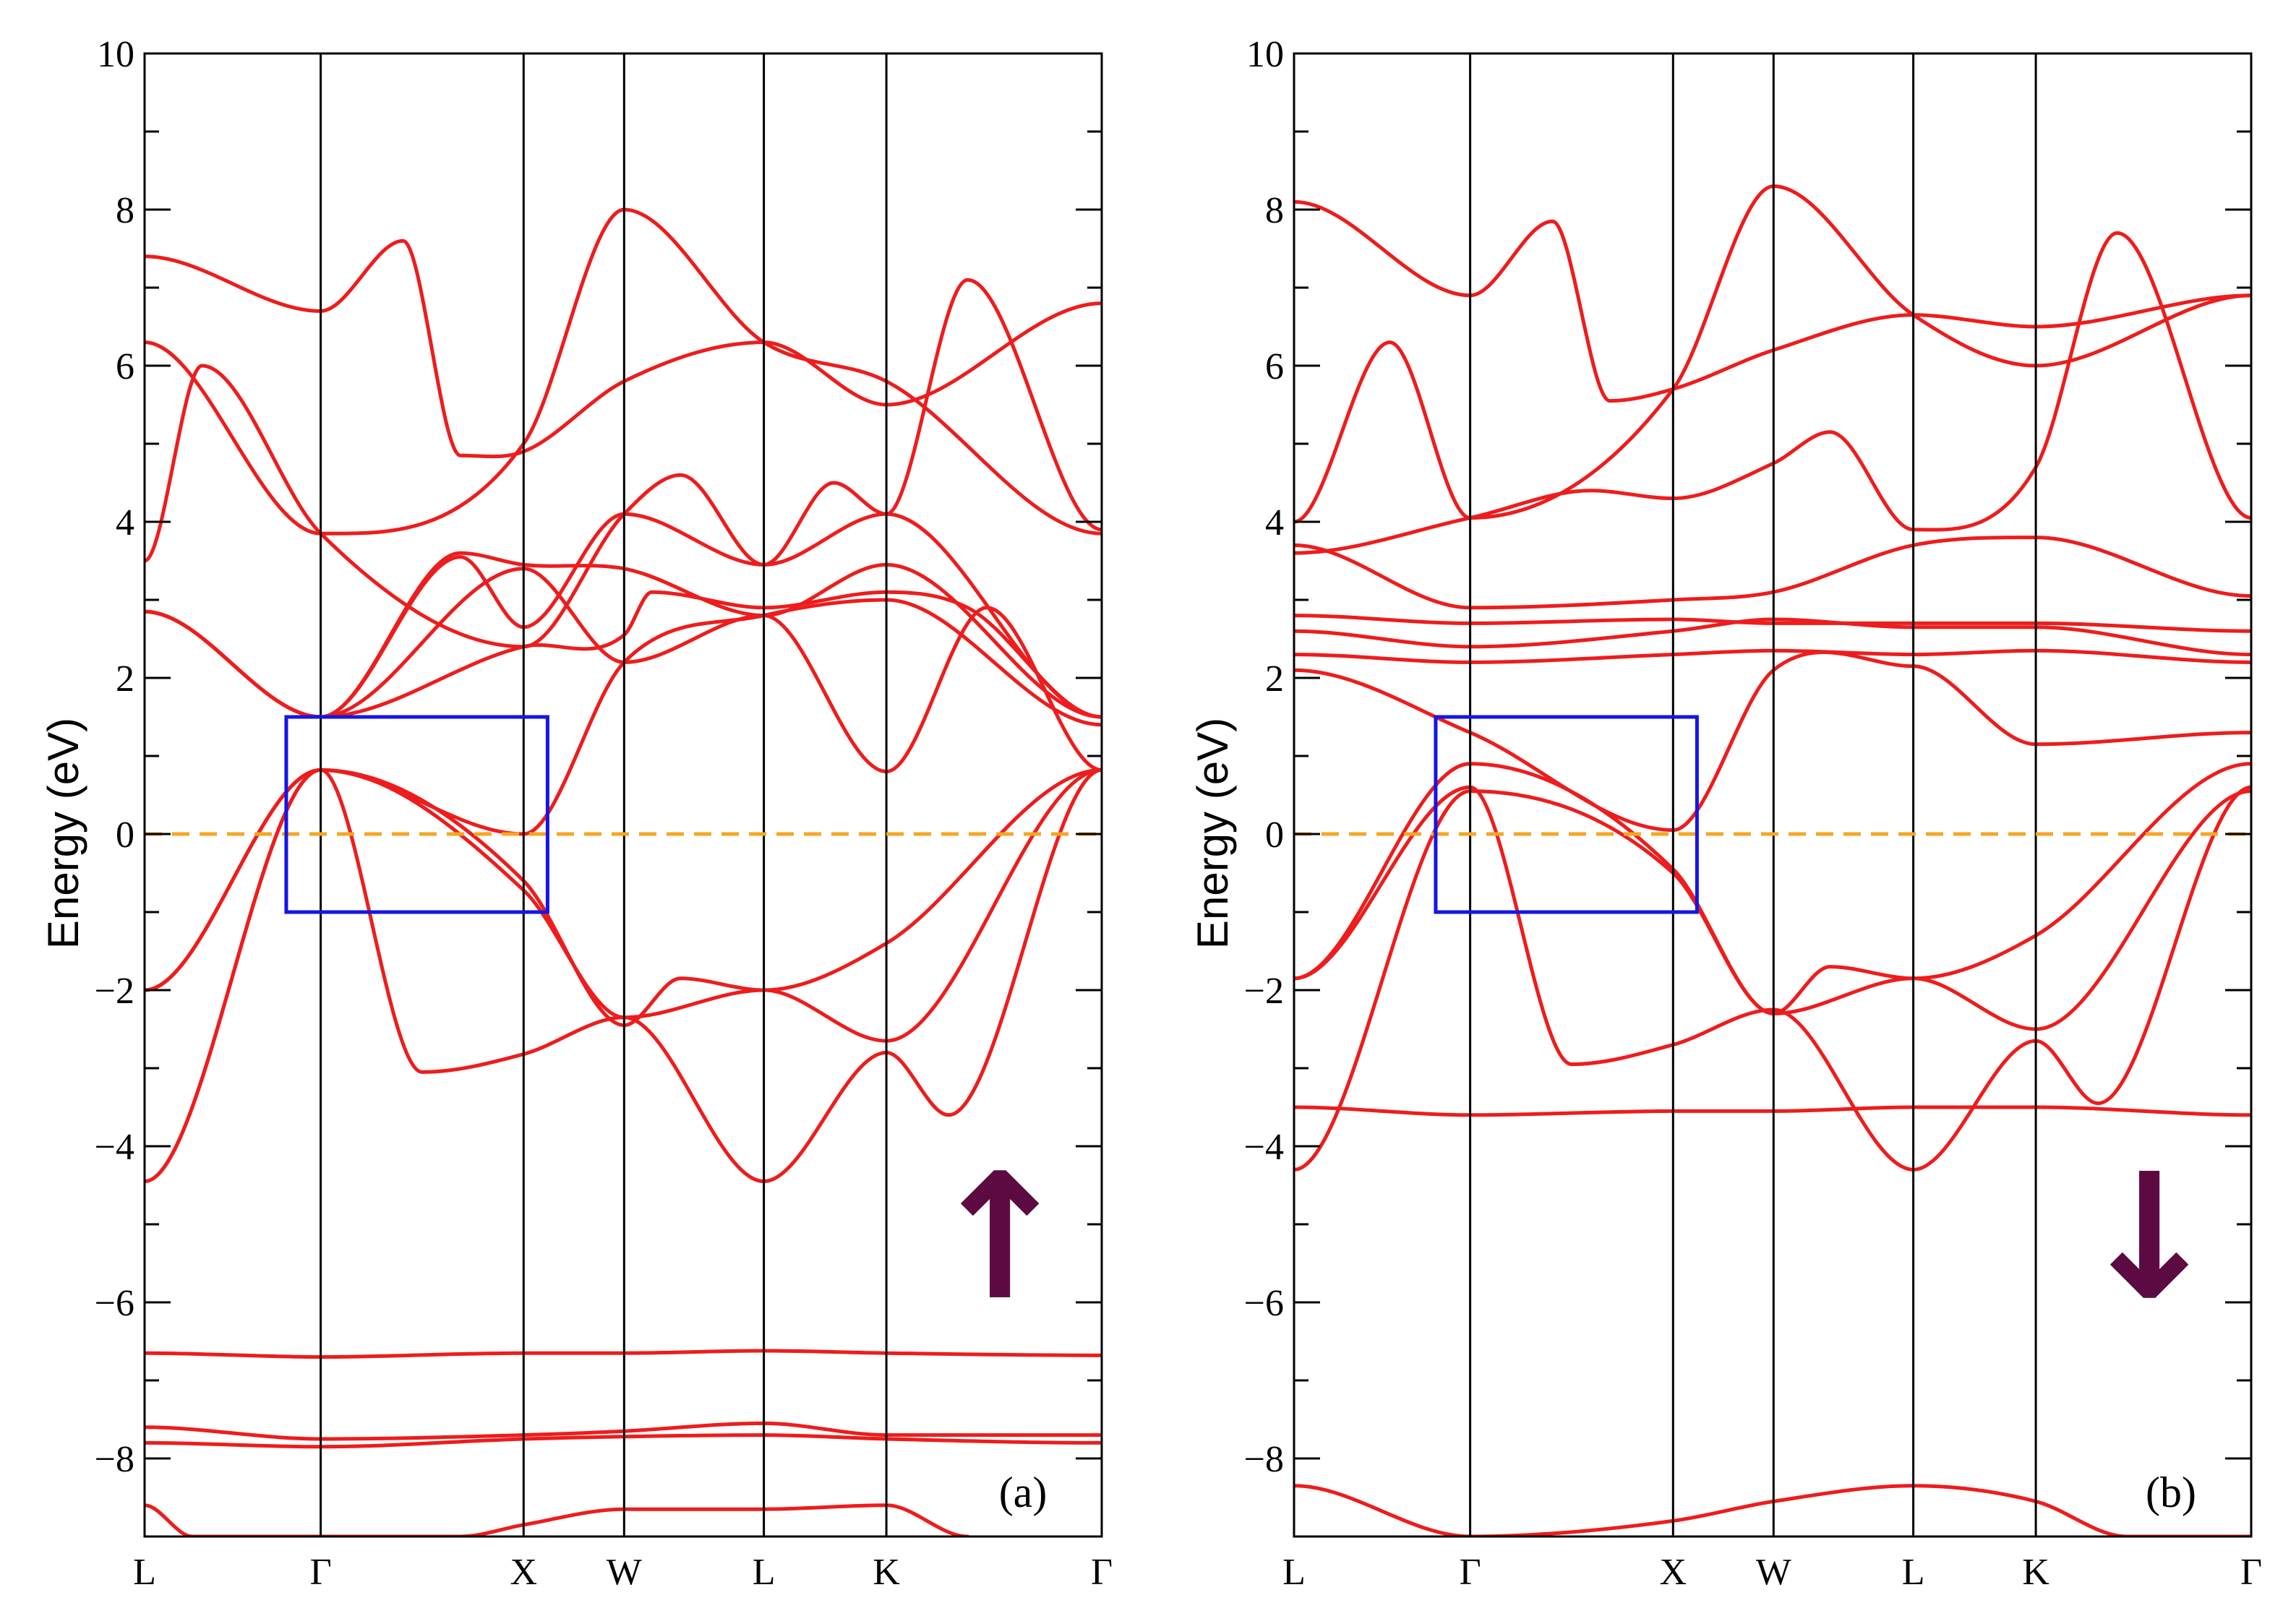  What do you see at coordinates (1023, 1492) in the screenshot?
I see `panel-label-a: (a)` at bounding box center [1023, 1492].